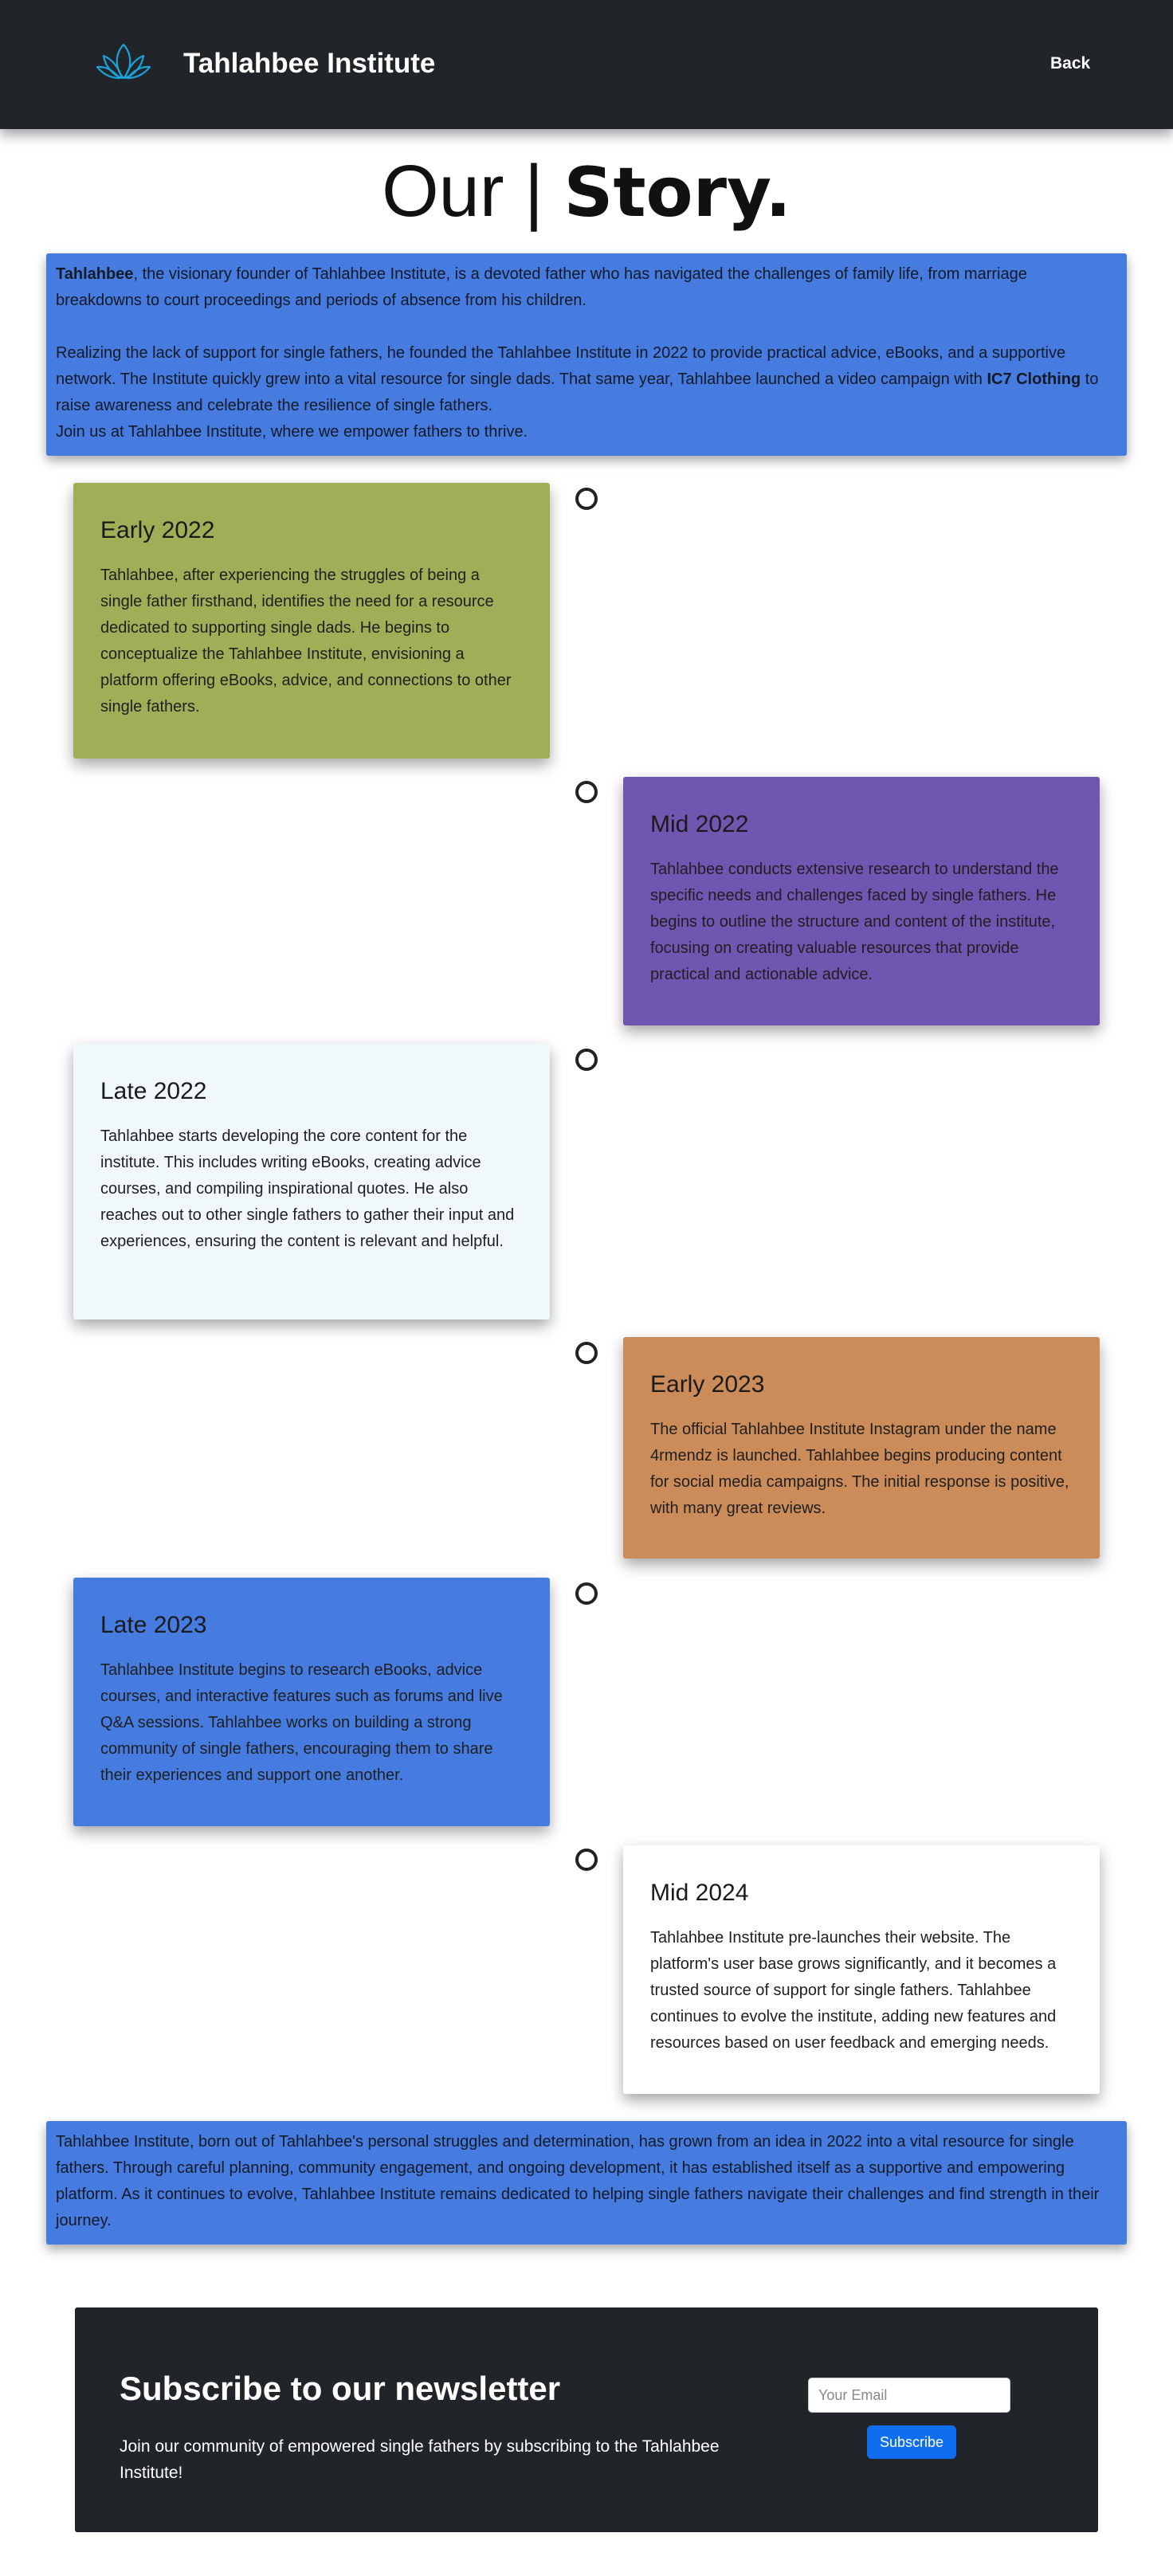 This screenshot has width=1173, height=2576. I want to click on lotus-icon, so click(123, 61).